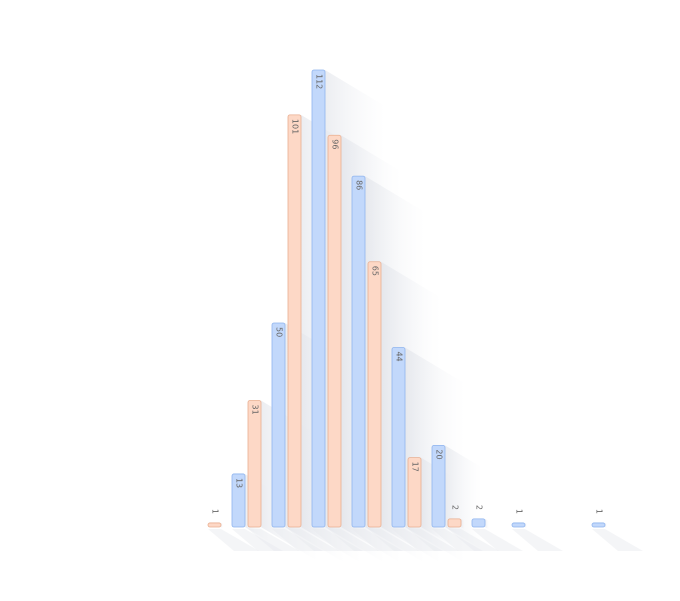  I want to click on bar-value-label: 31, so click(255, 410).